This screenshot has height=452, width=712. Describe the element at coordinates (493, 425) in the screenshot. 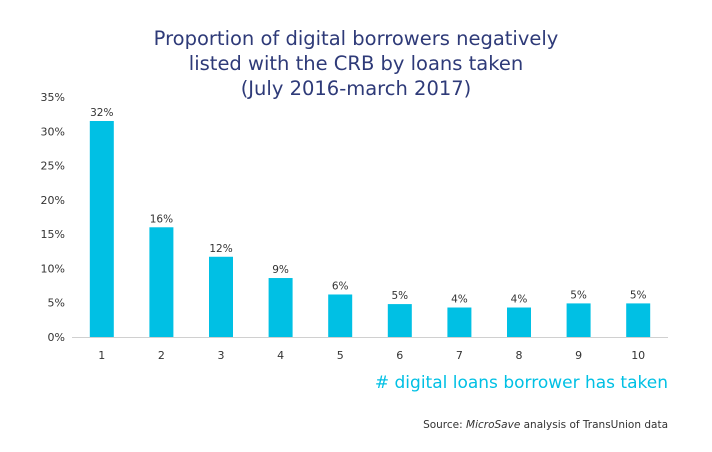

I see `source-emphasis: MicroSave` at that location.